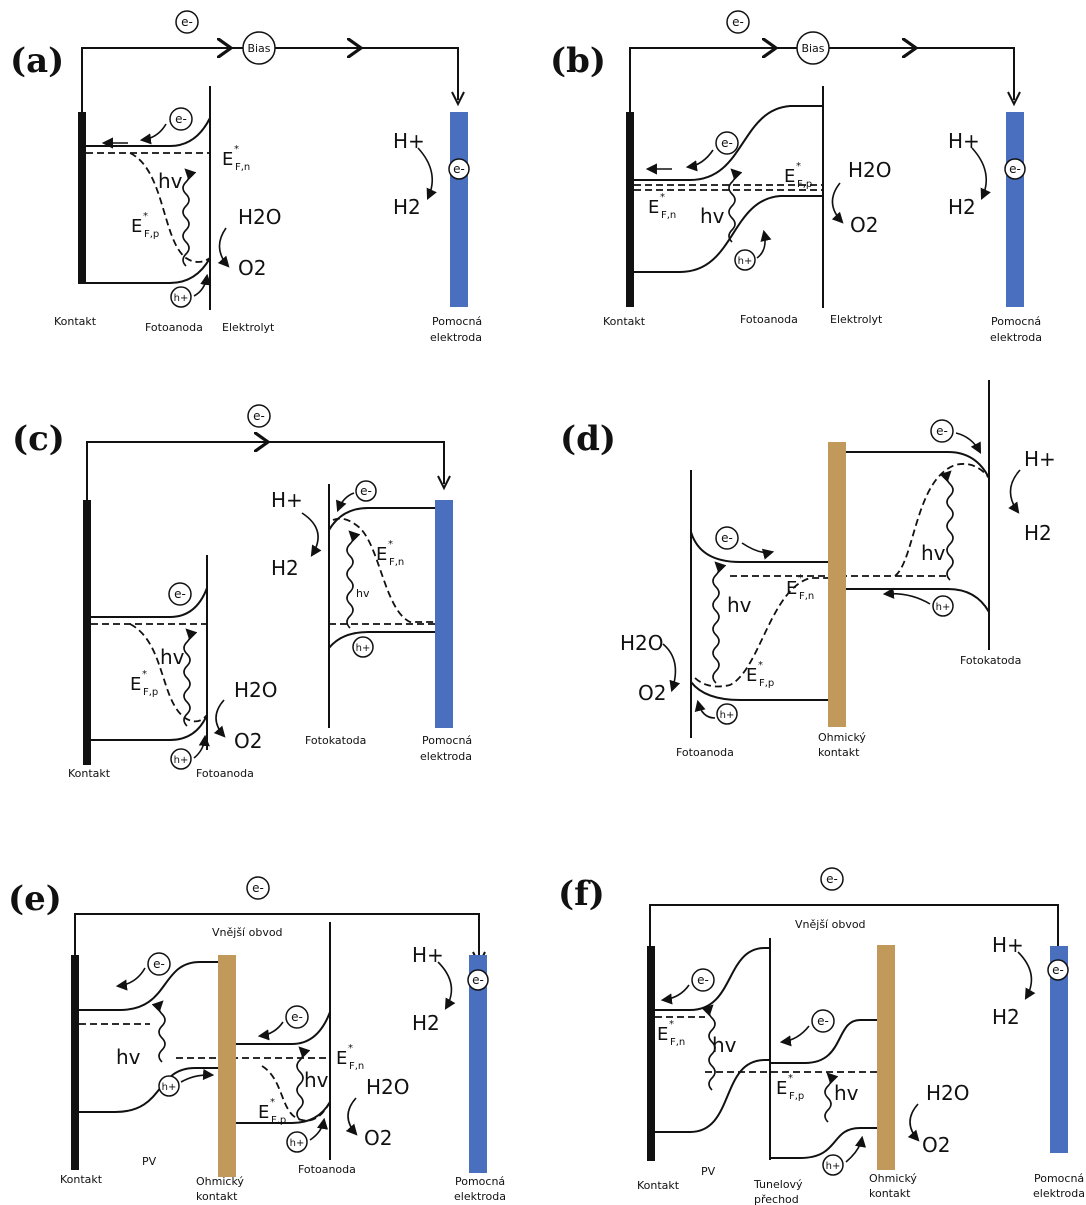  What do you see at coordinates (789, 176) in the screenshot?
I see `svg-text: E` at bounding box center [789, 176].